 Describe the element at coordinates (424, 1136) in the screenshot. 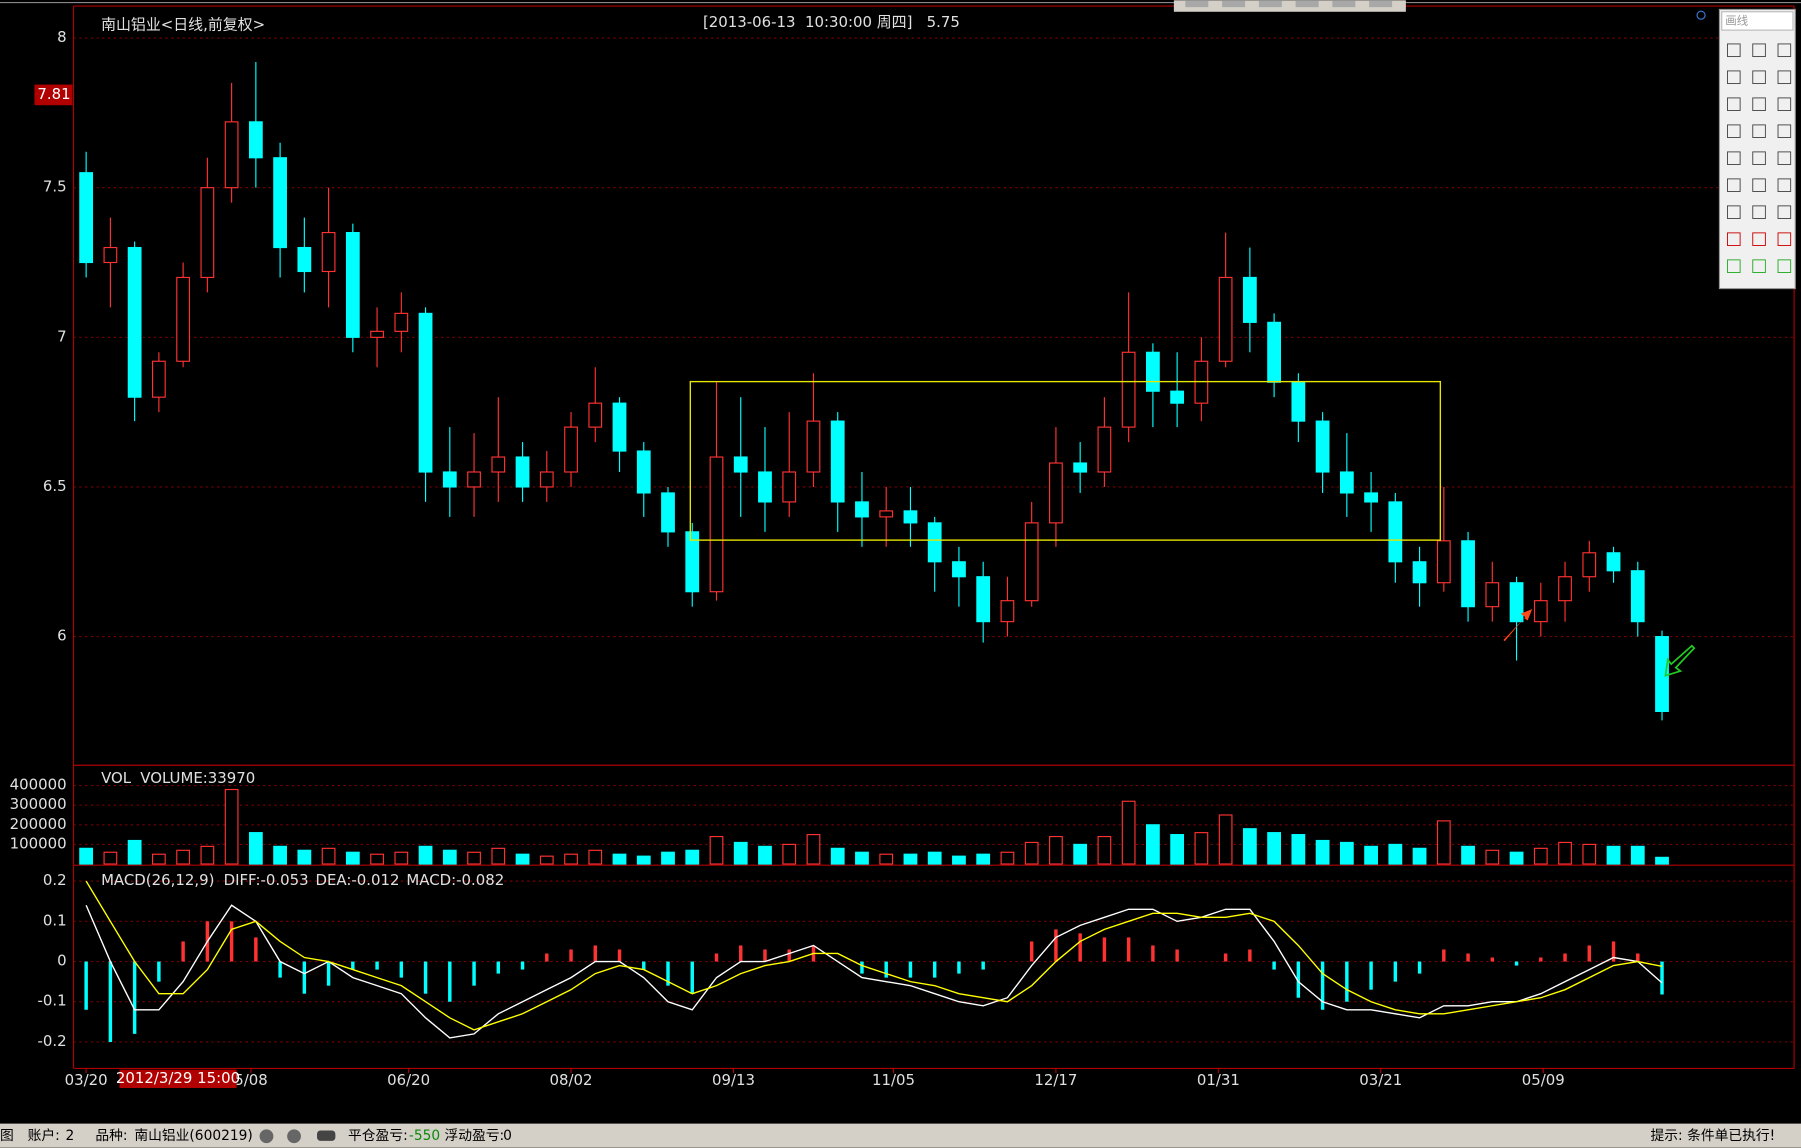

I see `status-close-pnl: -550` at that location.